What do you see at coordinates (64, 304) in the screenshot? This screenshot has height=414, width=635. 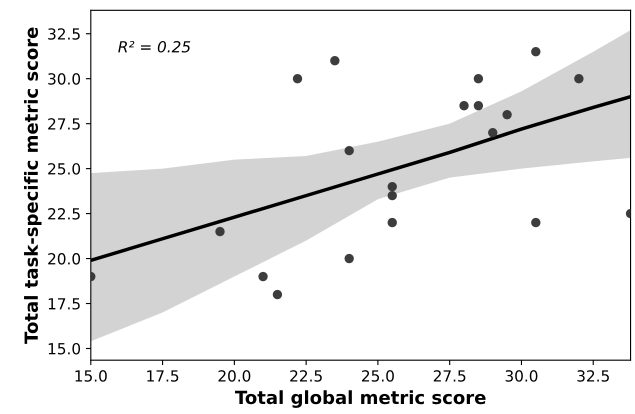 I see `y-tick-label: 17.5` at bounding box center [64, 304].